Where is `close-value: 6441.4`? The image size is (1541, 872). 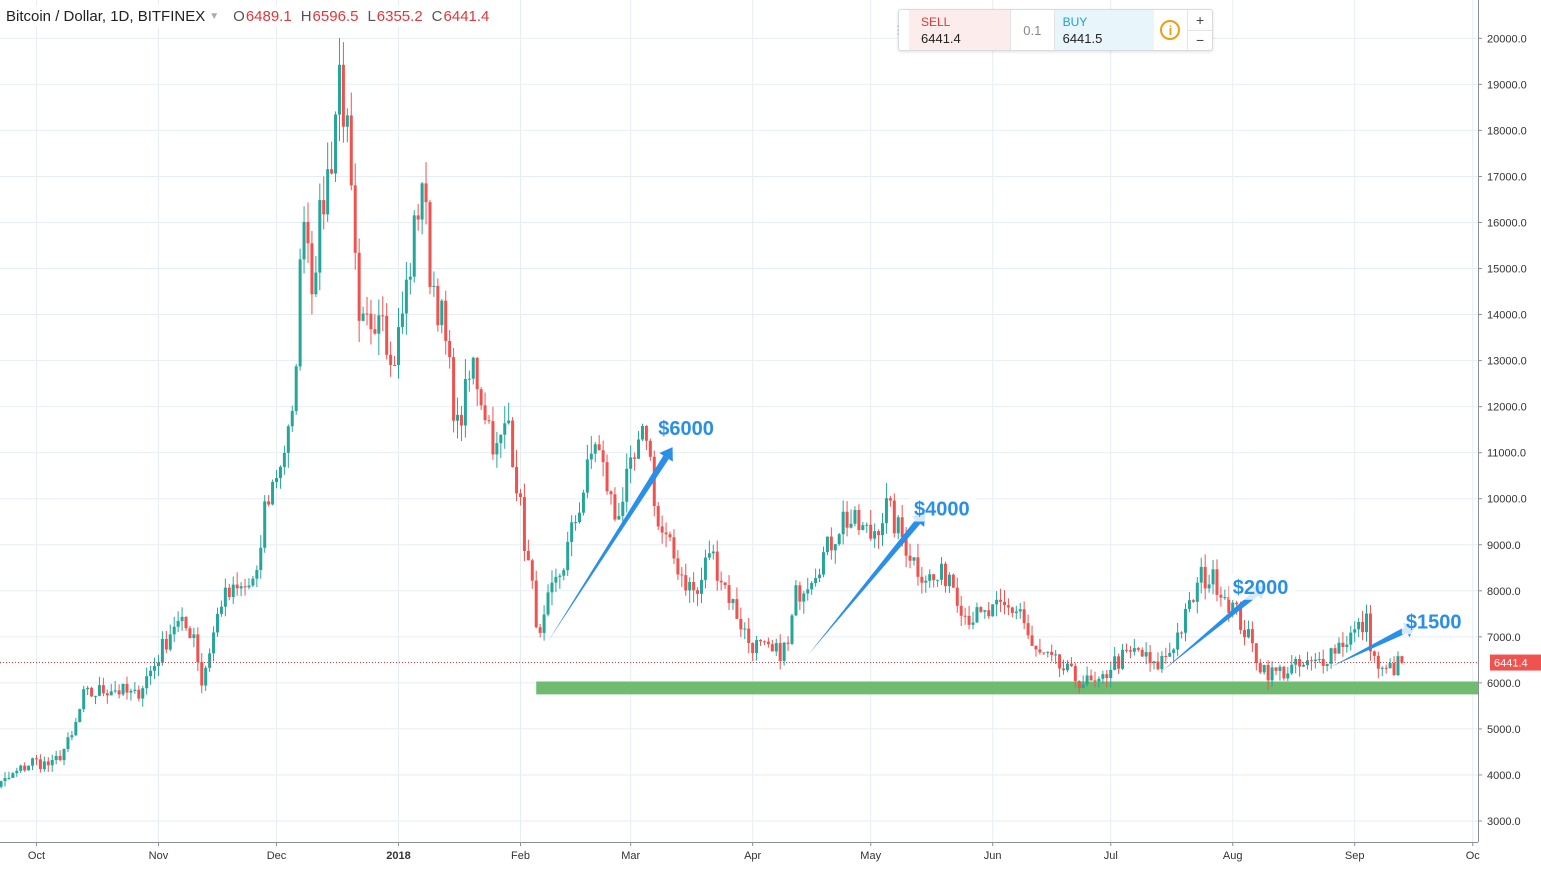 close-value: 6441.4 is located at coordinates (466, 16).